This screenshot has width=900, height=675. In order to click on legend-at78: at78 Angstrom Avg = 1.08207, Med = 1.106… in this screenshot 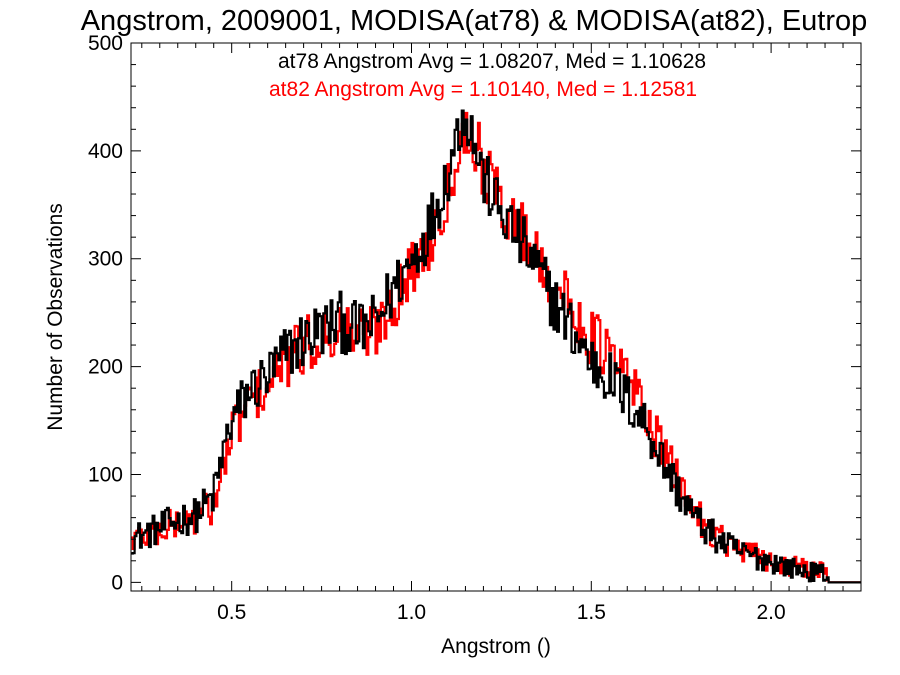, I will do `click(492, 61)`.